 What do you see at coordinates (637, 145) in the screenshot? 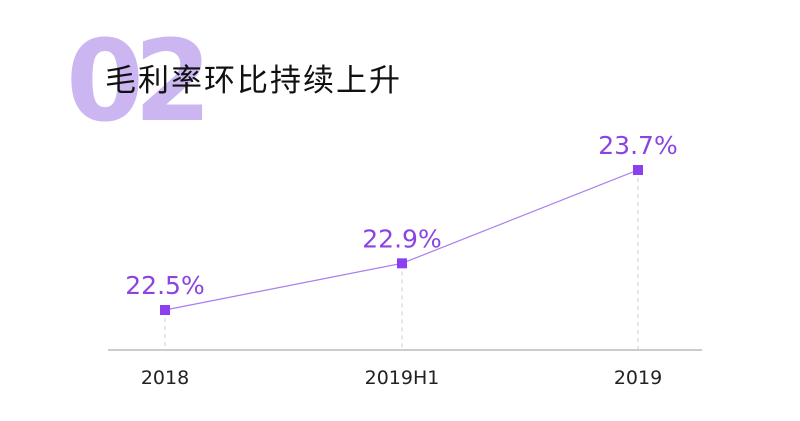
I see `data-label: 23.7%` at bounding box center [637, 145].